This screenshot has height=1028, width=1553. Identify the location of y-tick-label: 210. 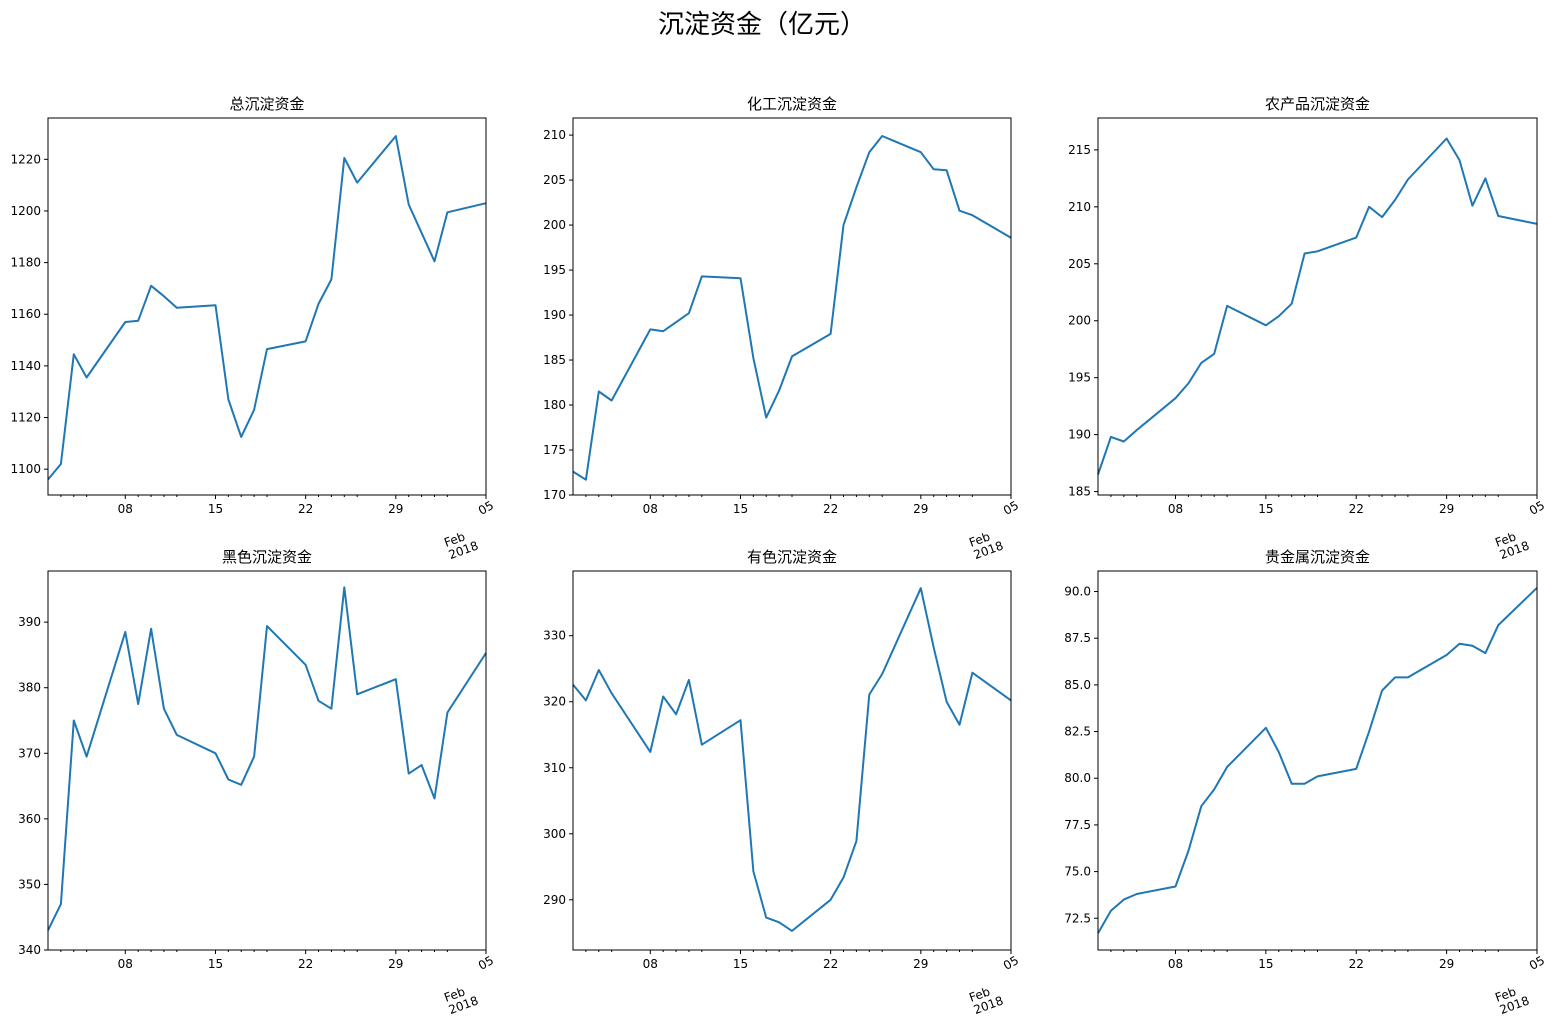
(554, 135).